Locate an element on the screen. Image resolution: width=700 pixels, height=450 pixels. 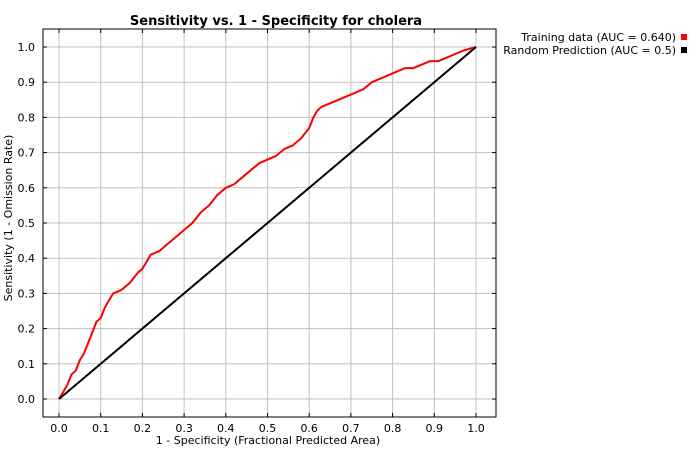
x-tick-label: 0.0 is located at coordinates (59, 428).